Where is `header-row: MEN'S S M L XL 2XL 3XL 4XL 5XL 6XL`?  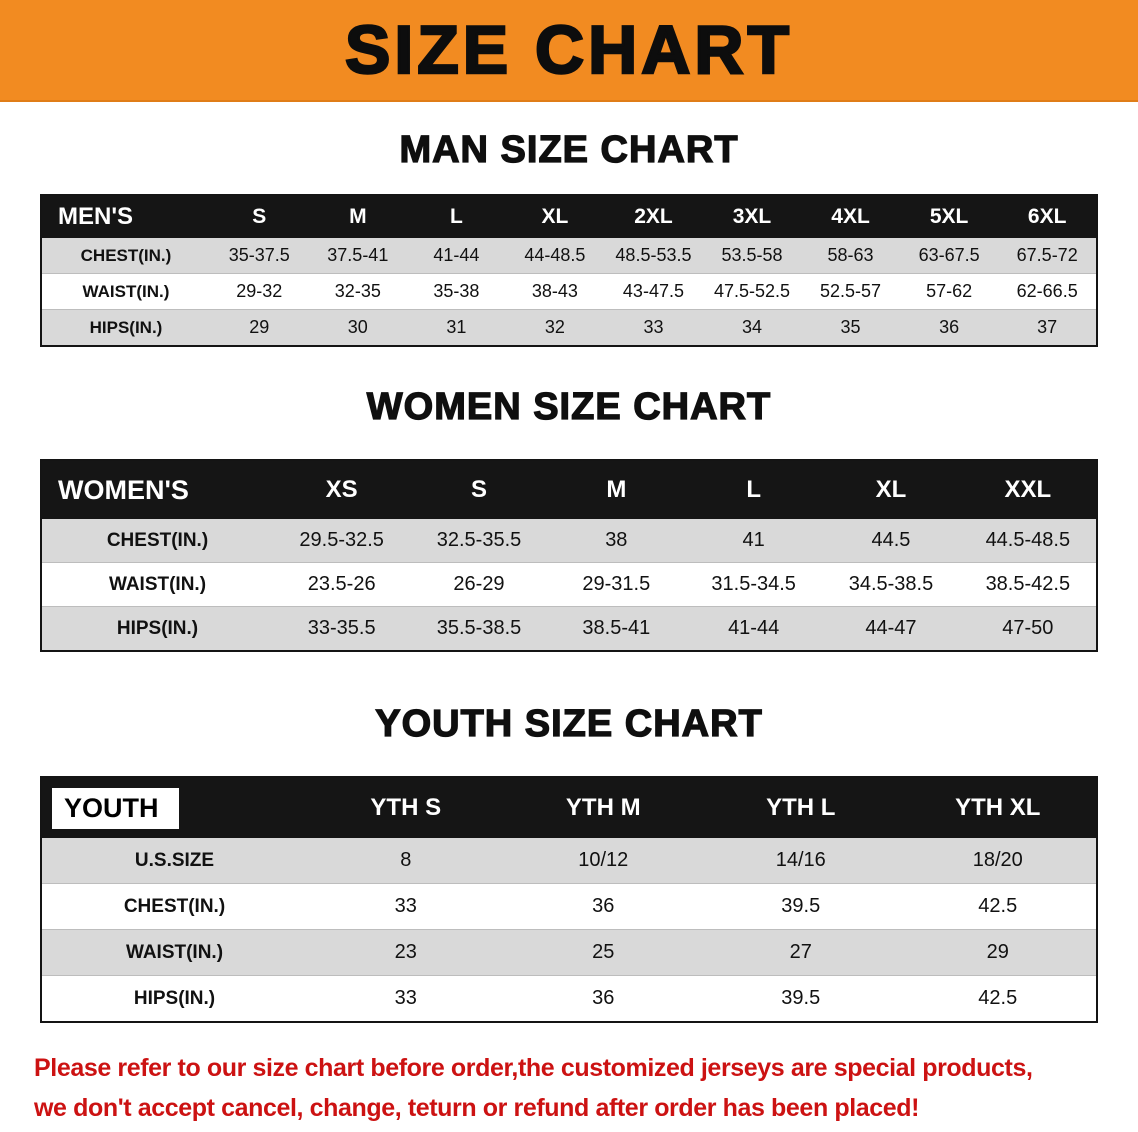 header-row: MEN'S S M L XL 2XL 3XL 4XL 5XL 6XL is located at coordinates (569, 216).